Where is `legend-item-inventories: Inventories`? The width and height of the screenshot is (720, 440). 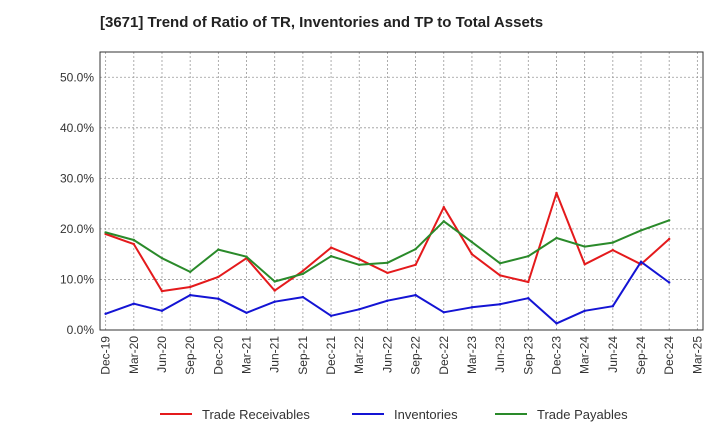 legend-item-inventories: Inventories is located at coordinates (405, 414).